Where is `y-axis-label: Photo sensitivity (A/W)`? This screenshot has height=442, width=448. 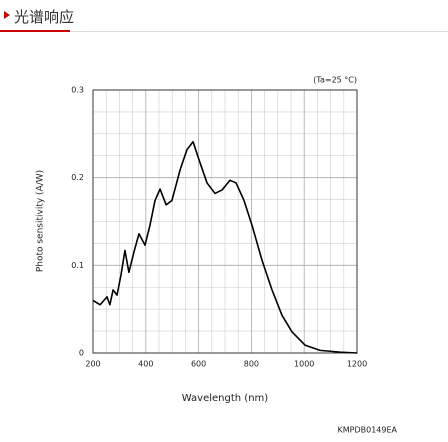 y-axis-label: Photo sensitivity (A/W) is located at coordinates (41, 221).